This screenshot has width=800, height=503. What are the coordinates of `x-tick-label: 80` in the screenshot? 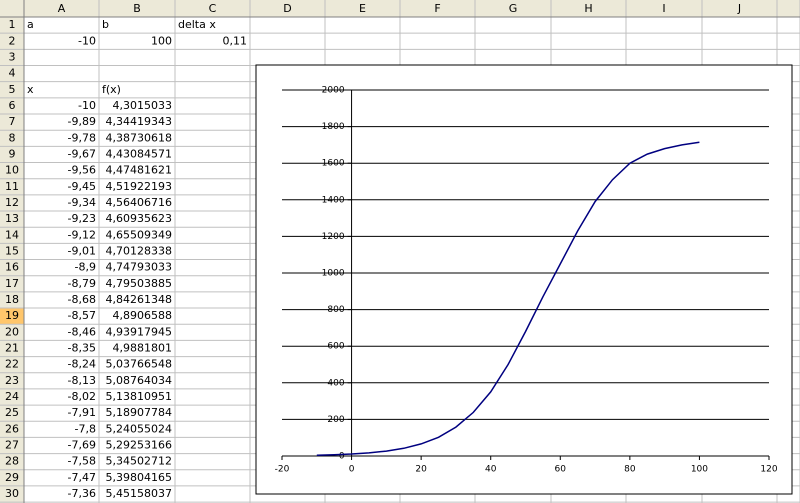 It's located at (630, 470).